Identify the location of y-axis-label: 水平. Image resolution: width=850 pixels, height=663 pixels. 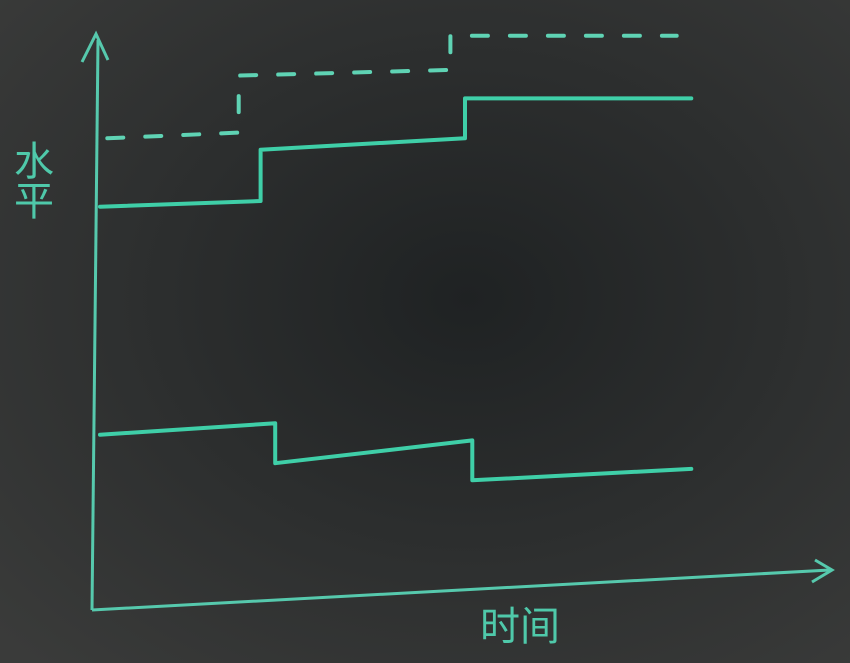
(30, 180).